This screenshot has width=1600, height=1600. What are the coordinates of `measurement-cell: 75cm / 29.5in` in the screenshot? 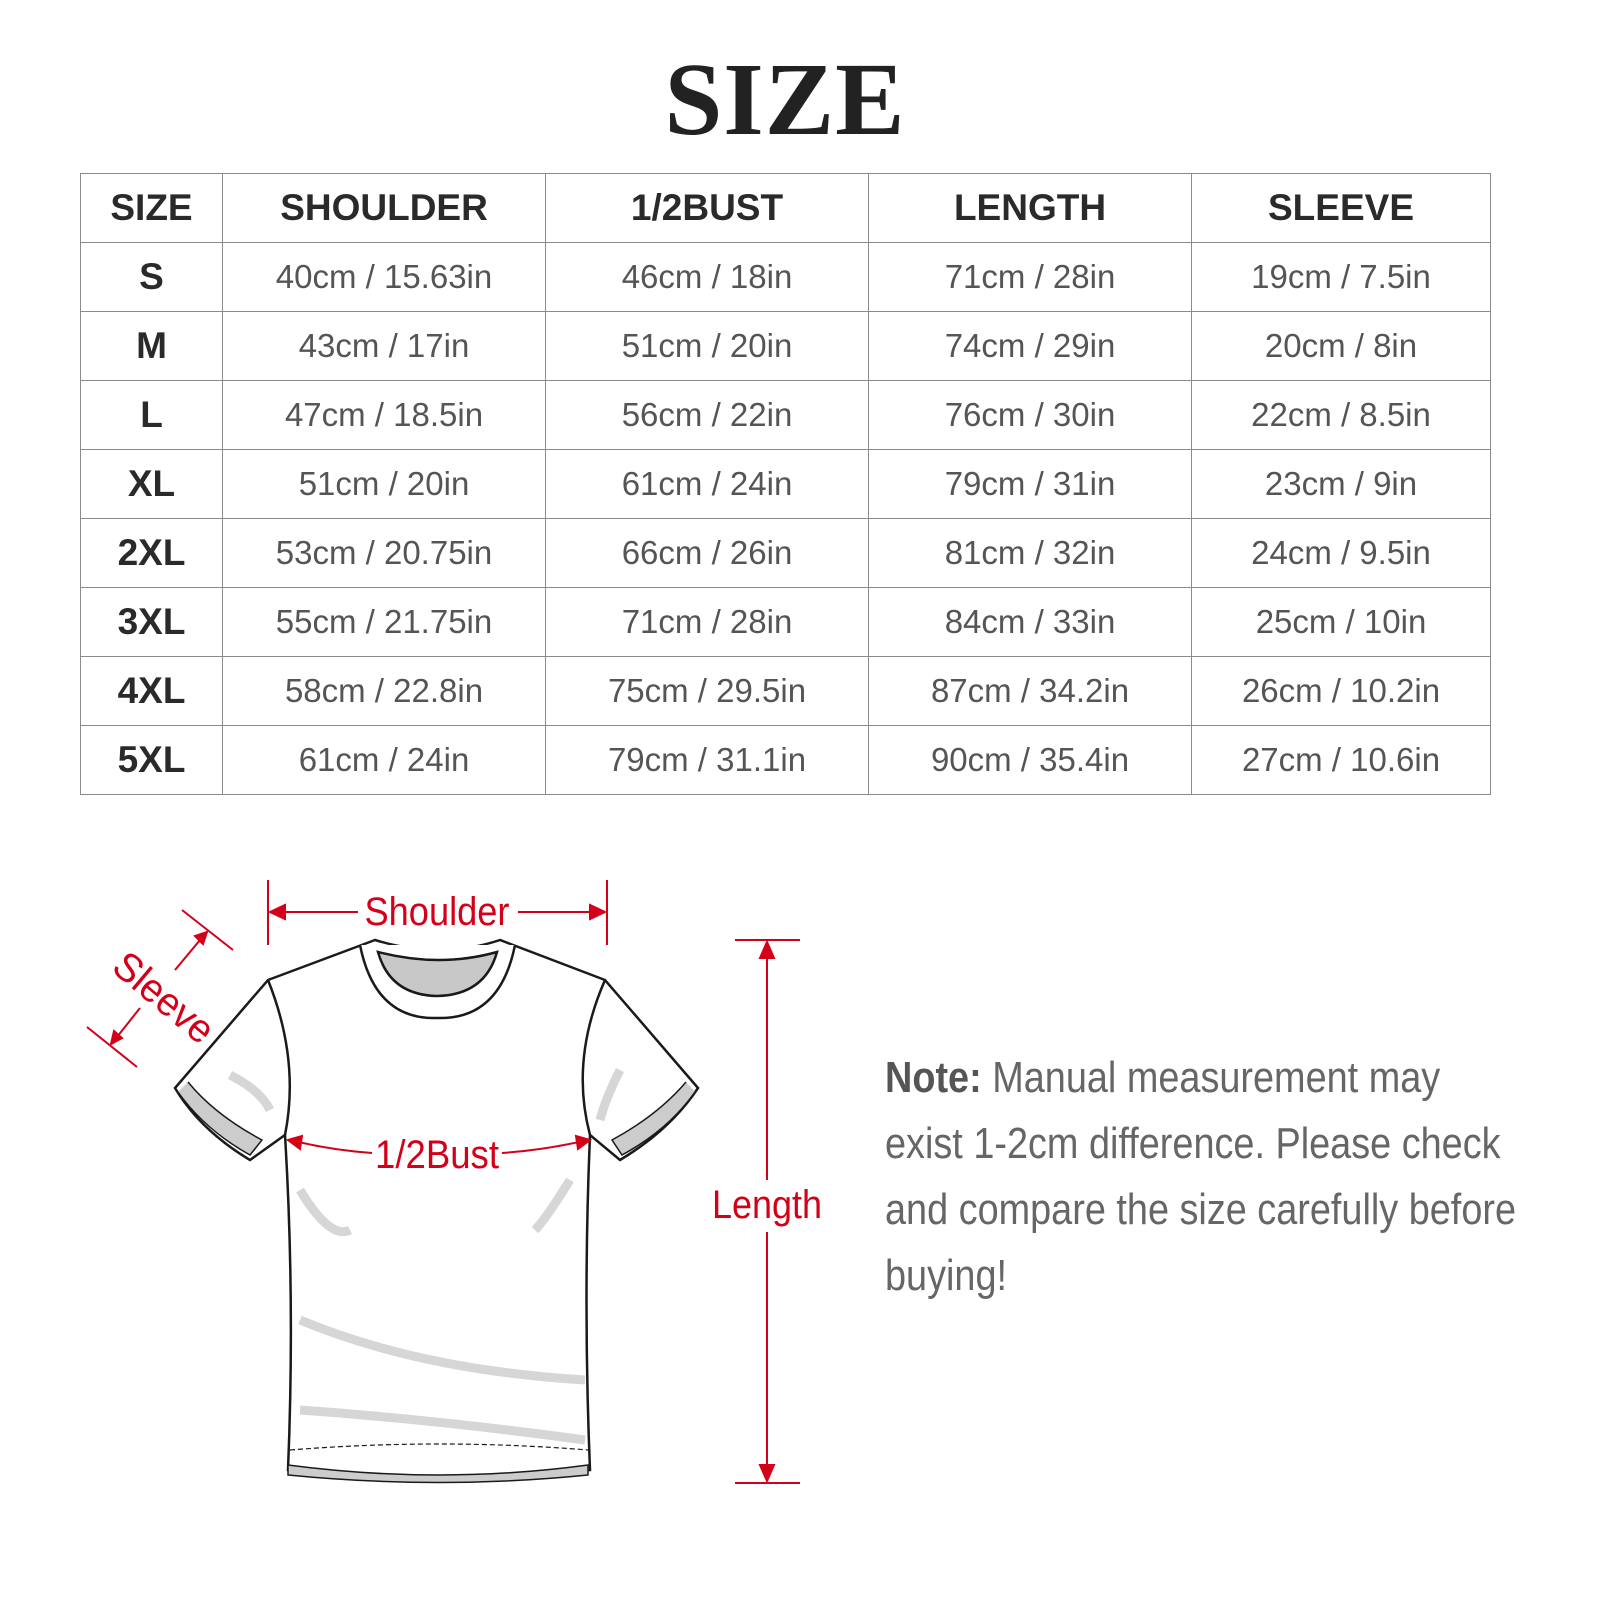 It's located at (707, 691).